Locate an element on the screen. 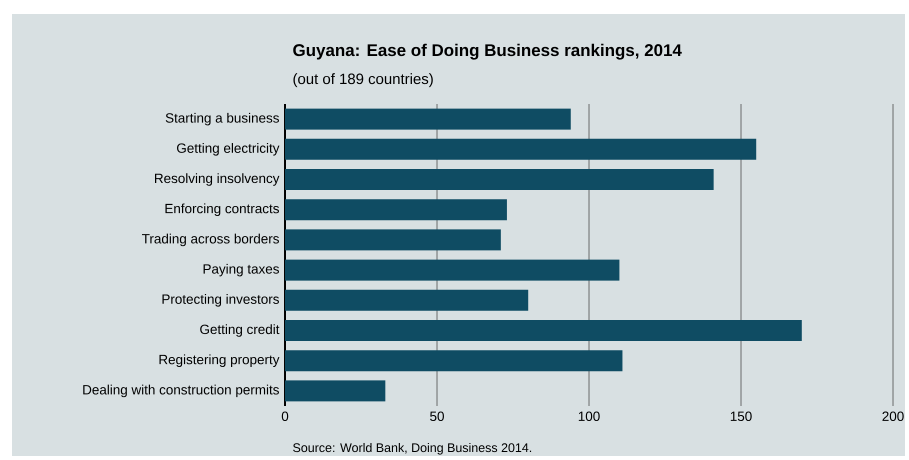 This screenshot has width=909, height=460. x-tick-label: 50 is located at coordinates (437, 417).